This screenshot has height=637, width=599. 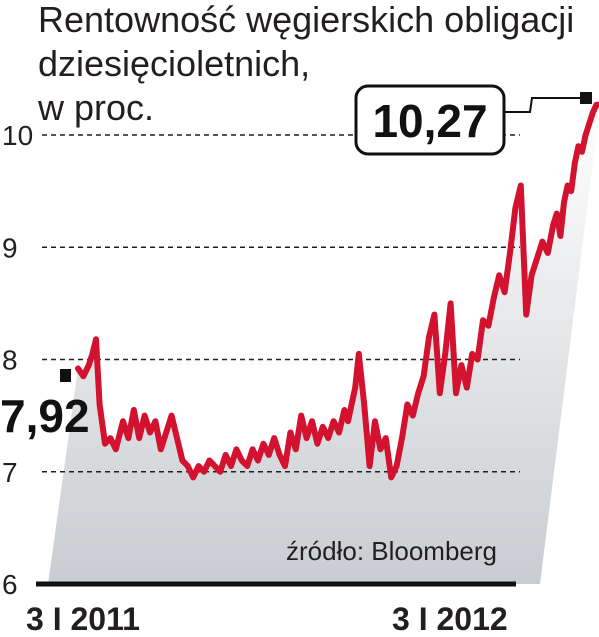 What do you see at coordinates (450, 619) in the screenshot?
I see `x-tick-label: 3 I 2012` at bounding box center [450, 619].